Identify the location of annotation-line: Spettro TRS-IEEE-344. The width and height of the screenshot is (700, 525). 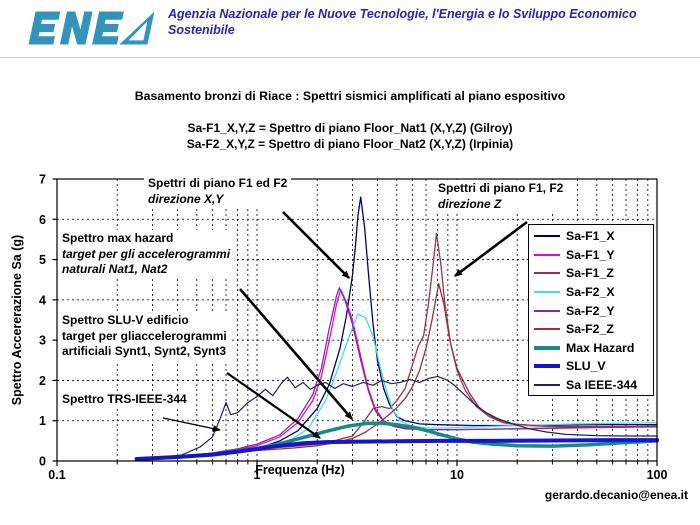
(124, 399).